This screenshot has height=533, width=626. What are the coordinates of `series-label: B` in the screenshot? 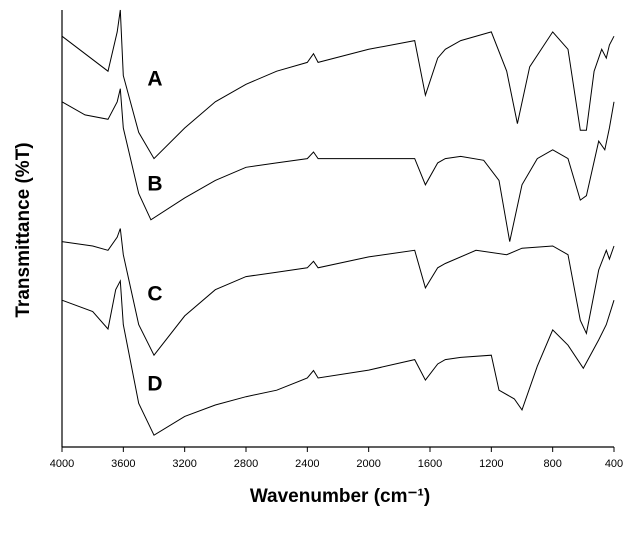 It's located at (154, 184).